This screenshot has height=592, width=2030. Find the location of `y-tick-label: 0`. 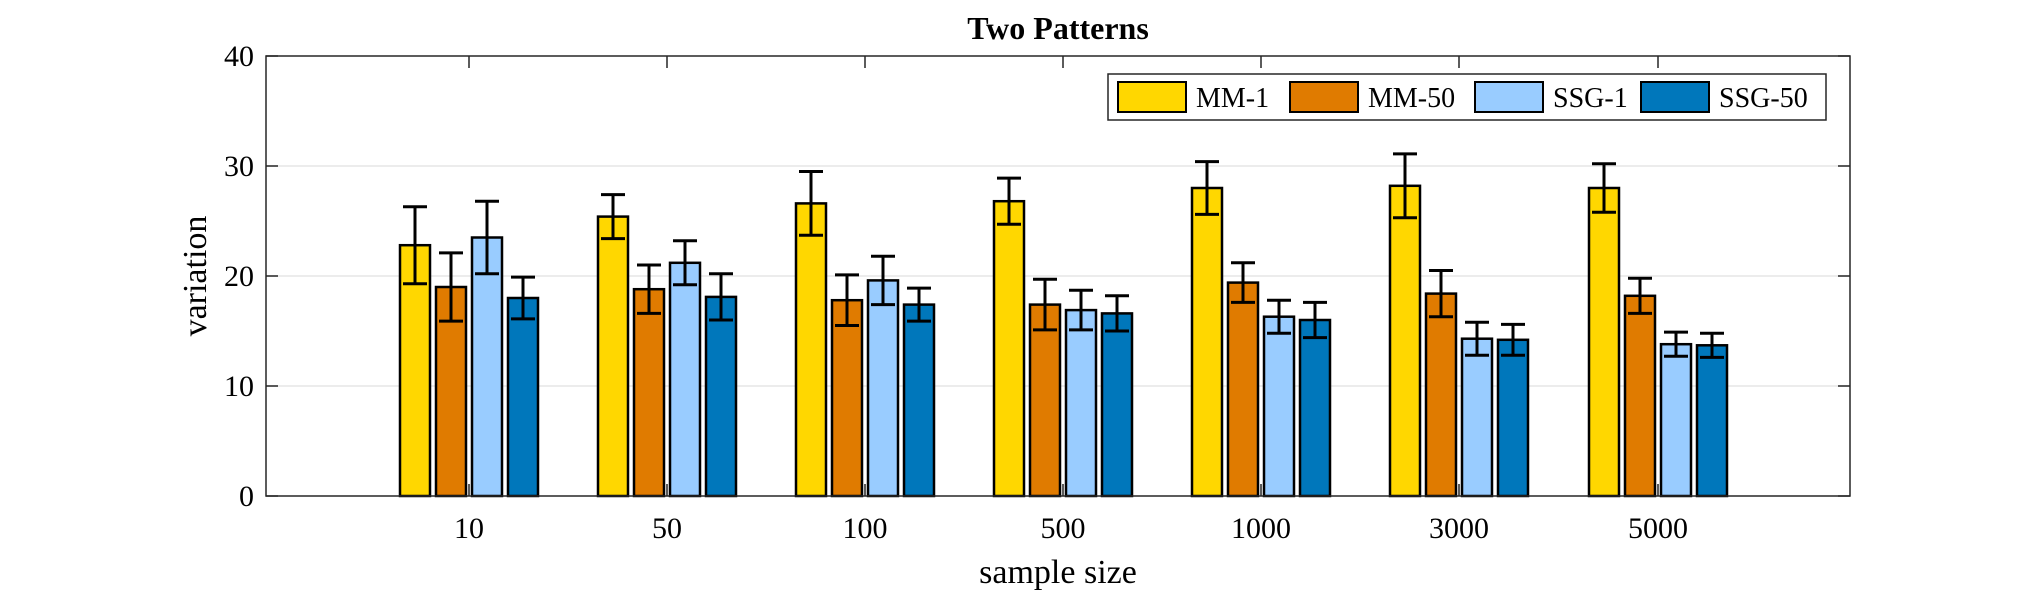

y-tick-label: 0 is located at coordinates (246, 496).